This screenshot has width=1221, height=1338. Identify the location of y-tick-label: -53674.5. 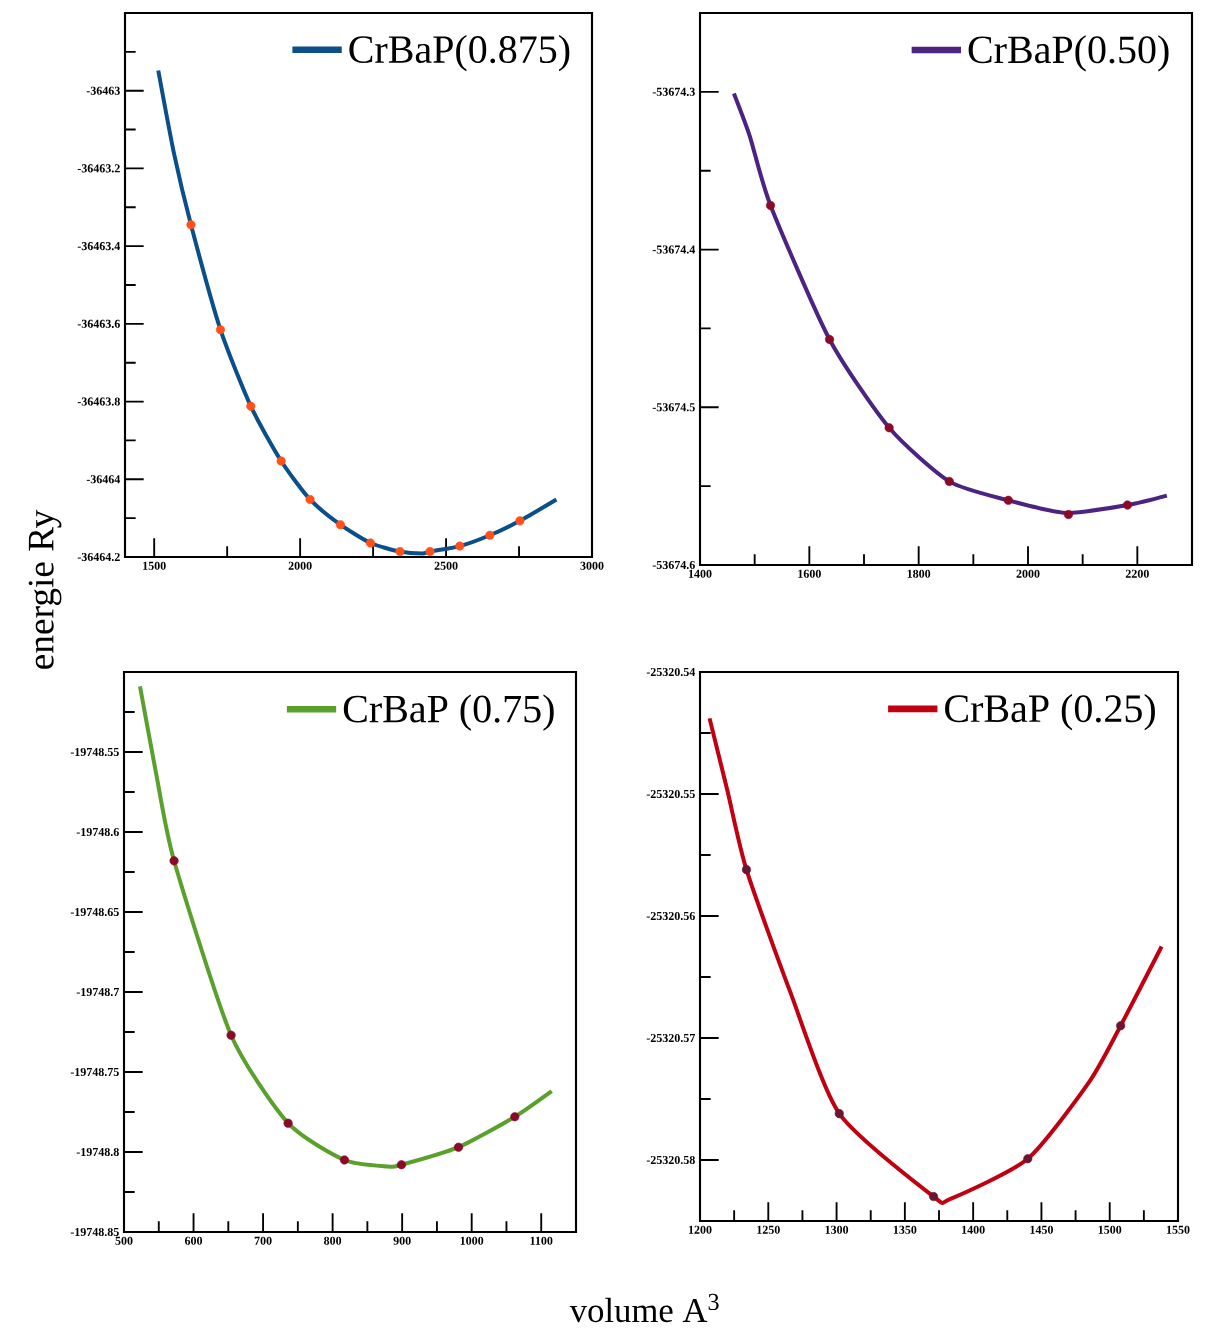
(673, 407).